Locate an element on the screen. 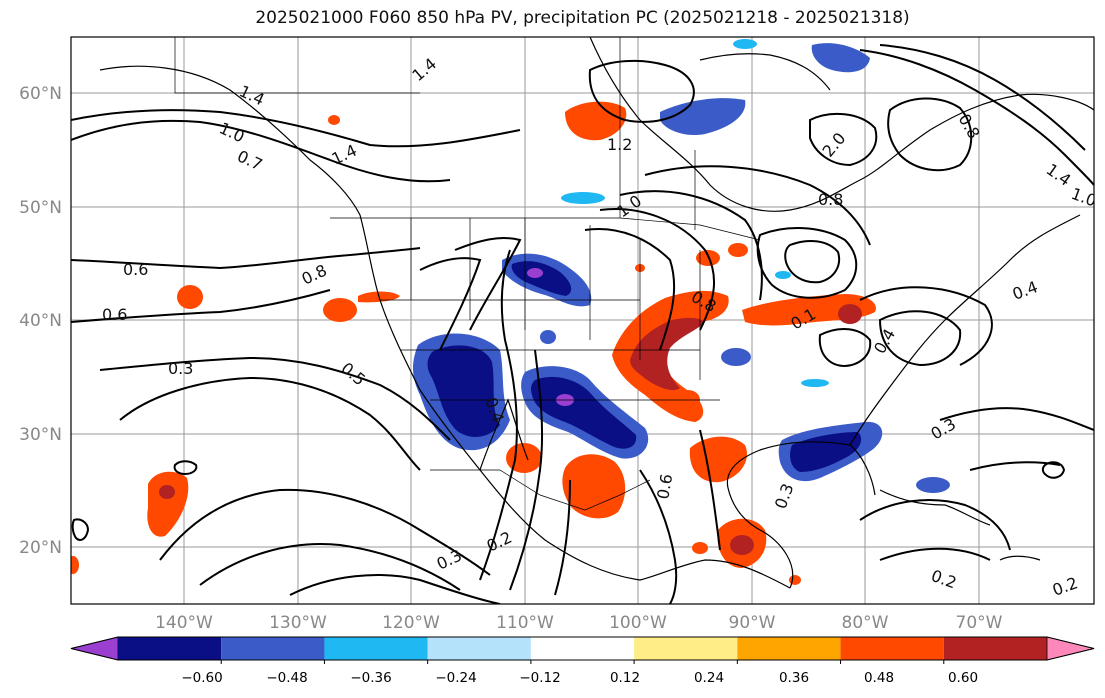 Image resolution: width=1105 pixels, height=698 pixels. colorbar-outline is located at coordinates (582, 648).